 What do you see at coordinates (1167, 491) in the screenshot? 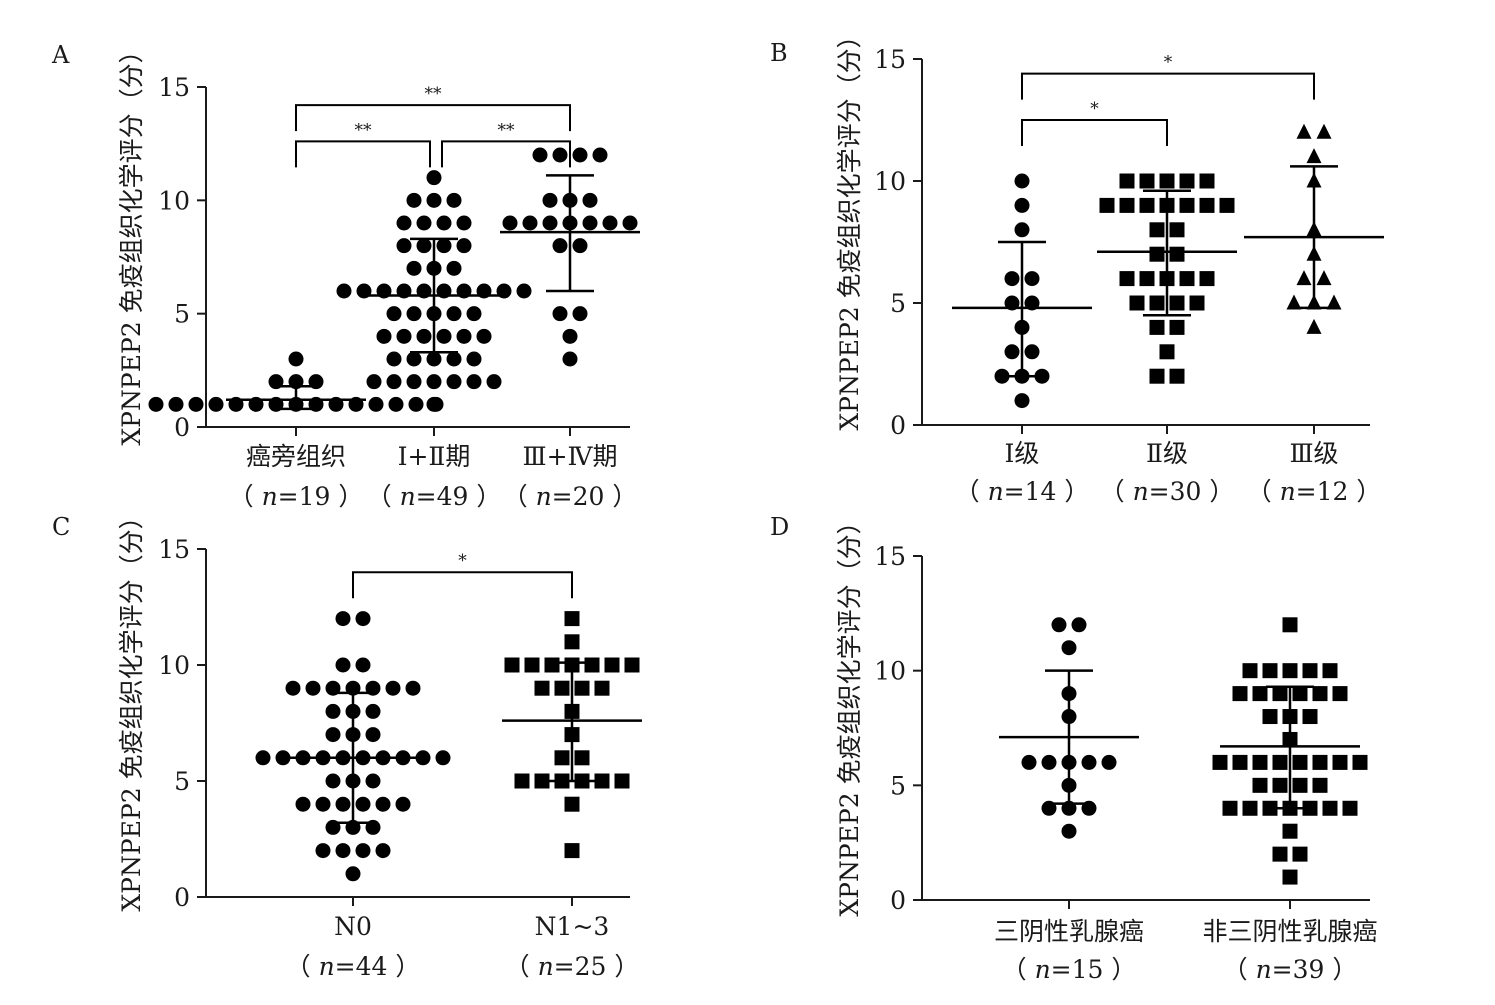
I see `n-label: （ n=30 ）` at bounding box center [1167, 491].